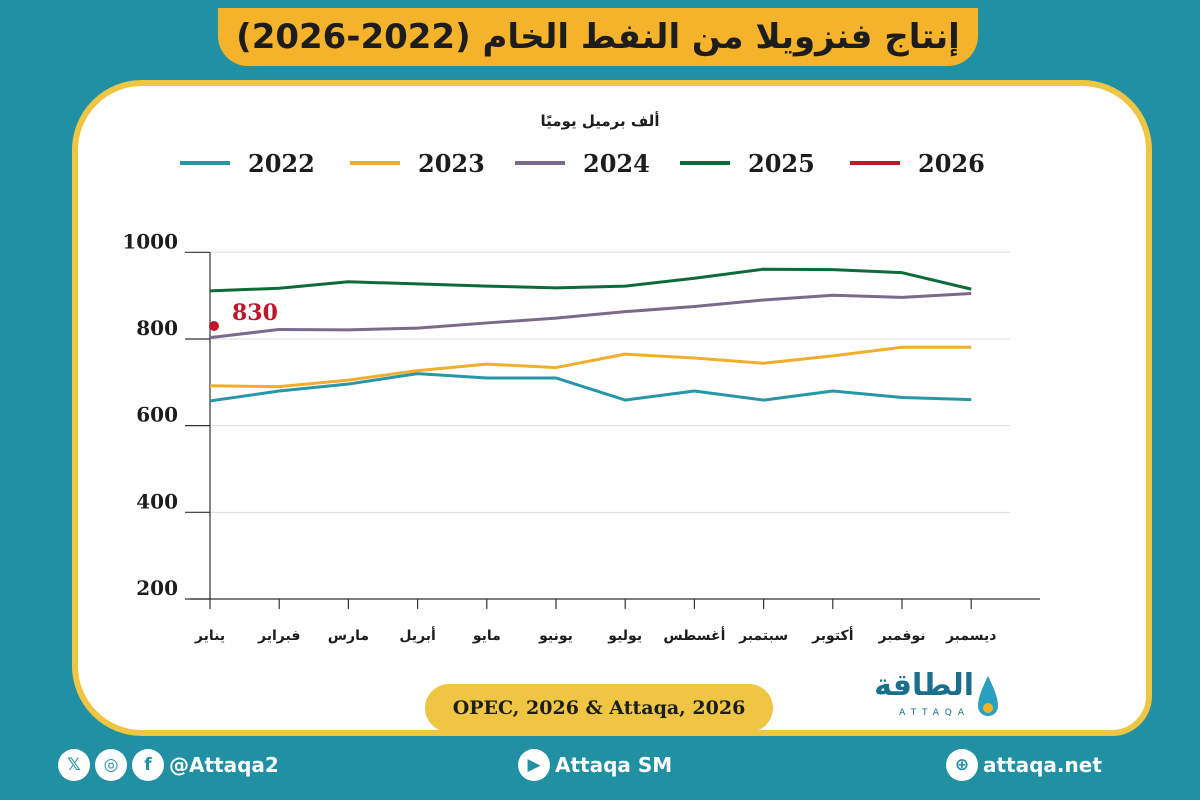  I want to click on title-banner: إنتاج فنزويلا من النفط الخام (2022-2026), so click(598, 37).